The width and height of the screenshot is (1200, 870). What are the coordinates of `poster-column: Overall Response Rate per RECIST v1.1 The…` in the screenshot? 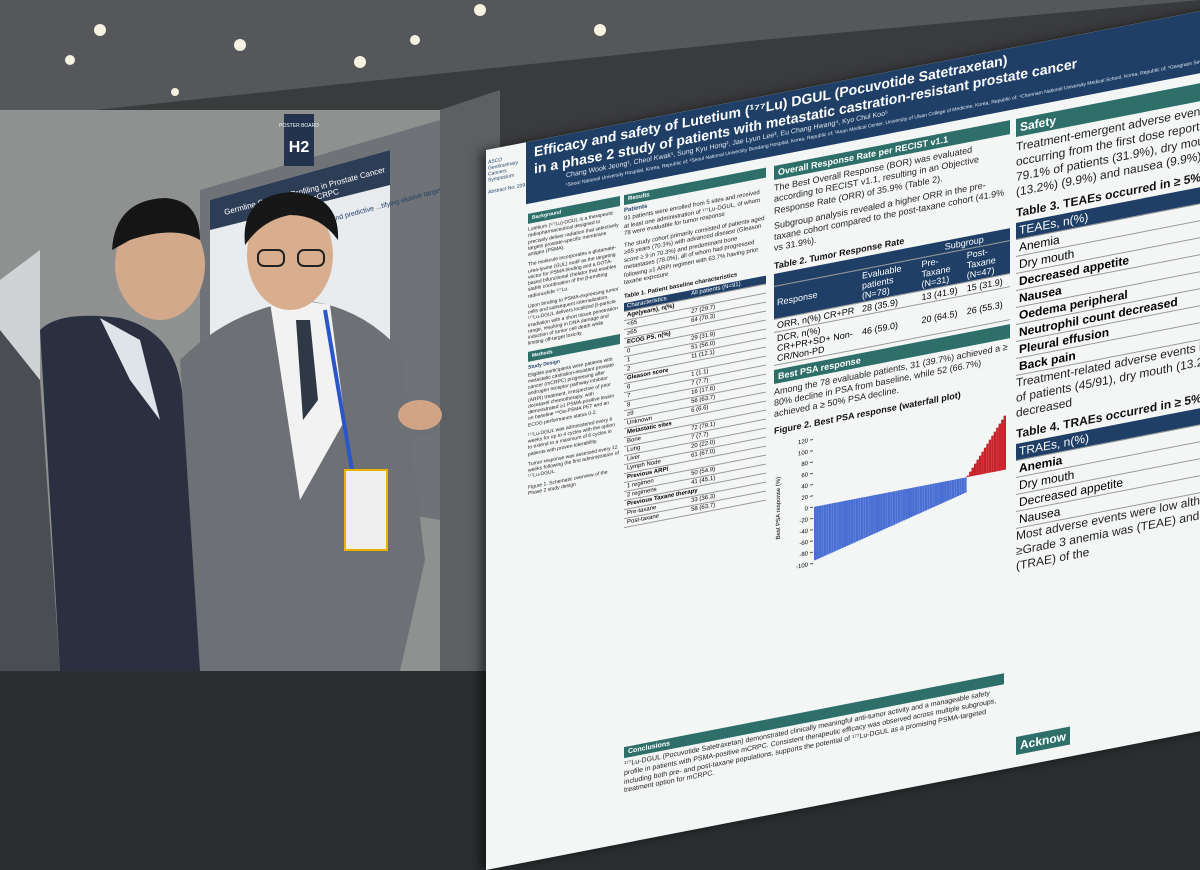 It's located at (892, 348).